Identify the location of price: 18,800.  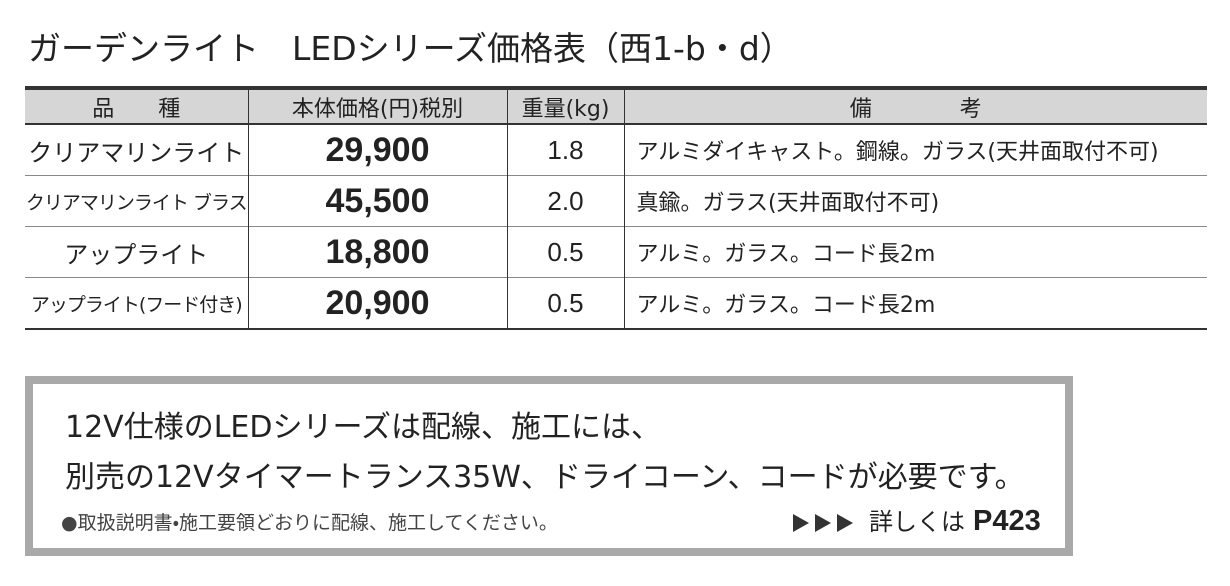
(377, 252).